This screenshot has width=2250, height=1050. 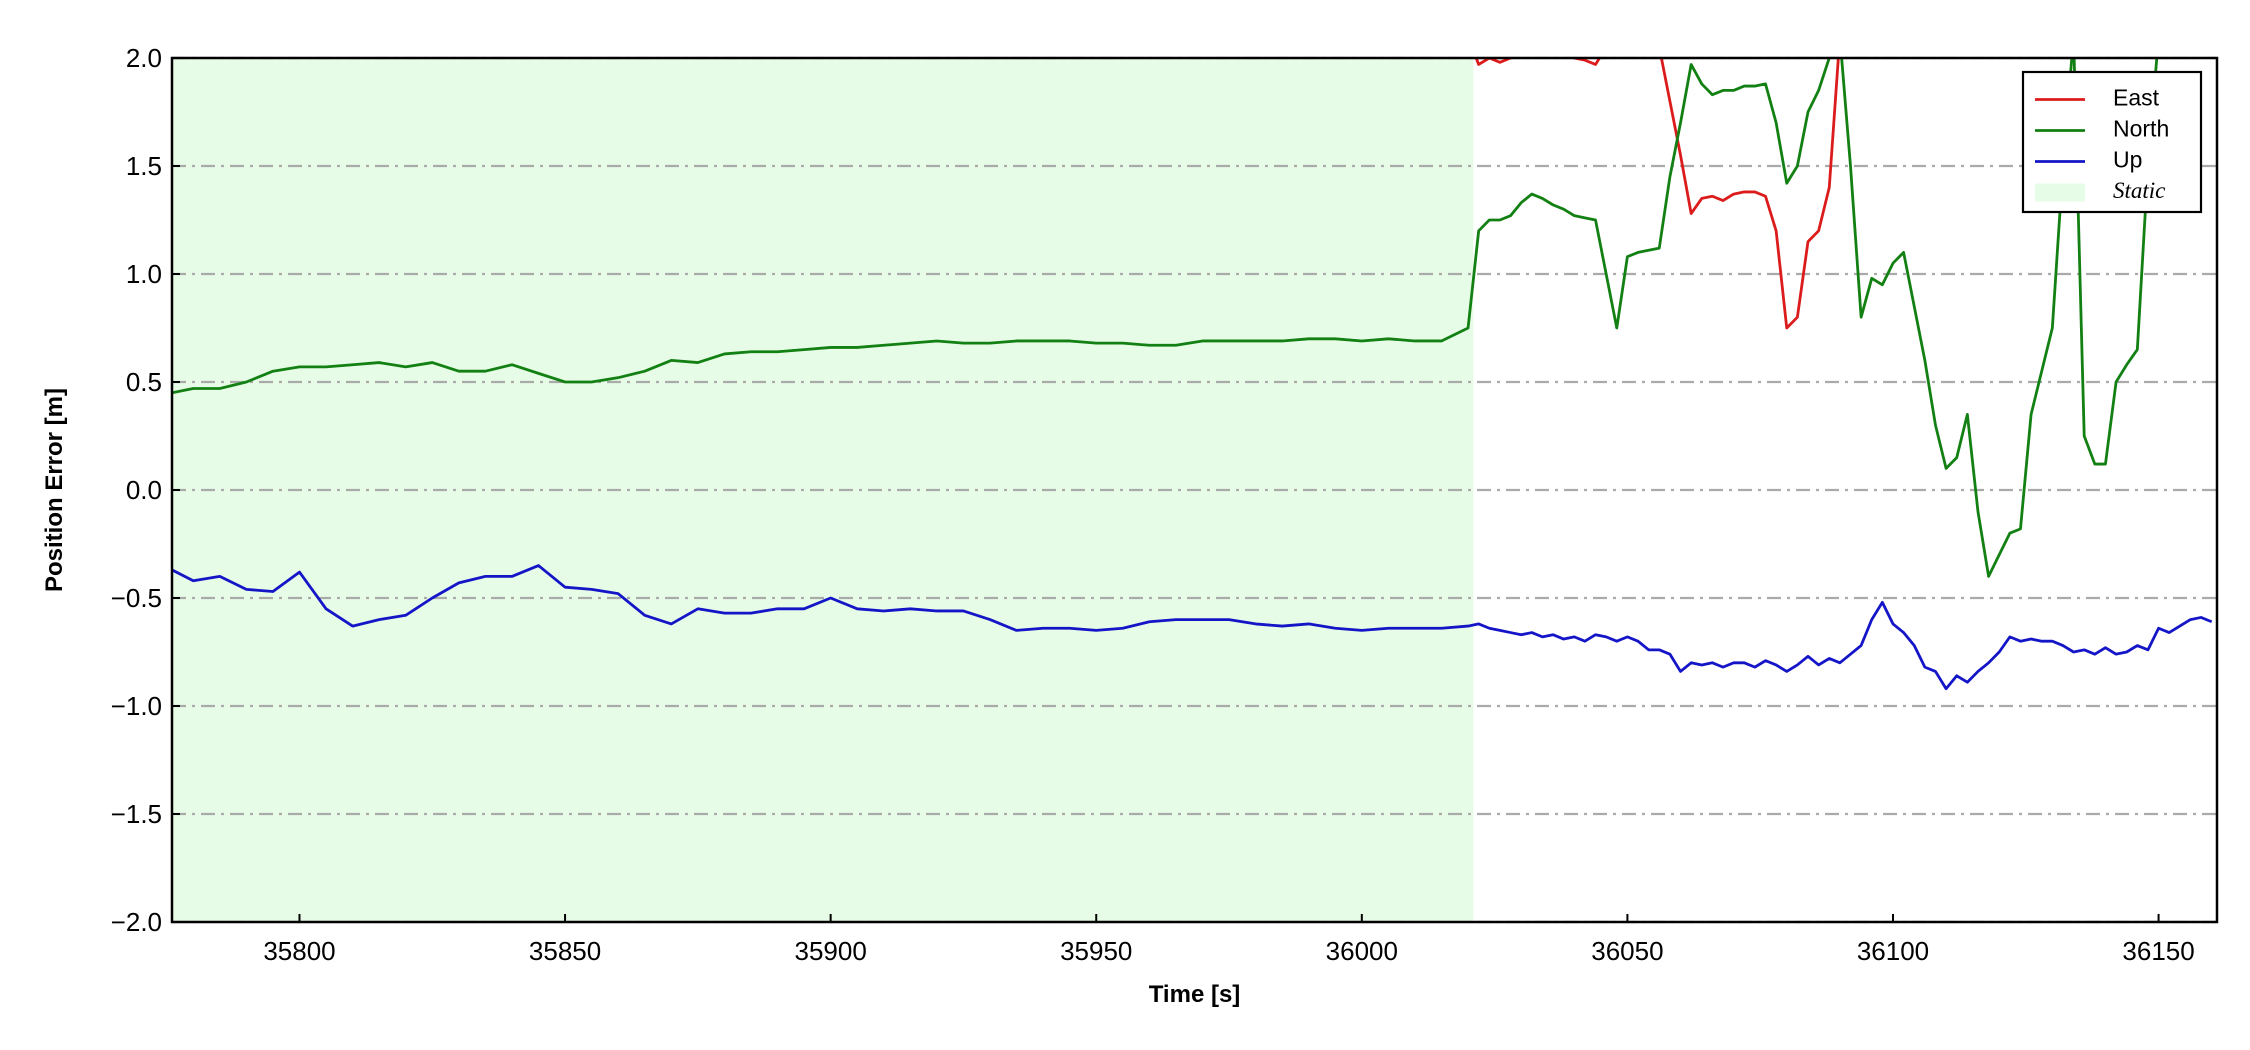 What do you see at coordinates (136, 706) in the screenshot?
I see `y-tick-label: −1.0` at bounding box center [136, 706].